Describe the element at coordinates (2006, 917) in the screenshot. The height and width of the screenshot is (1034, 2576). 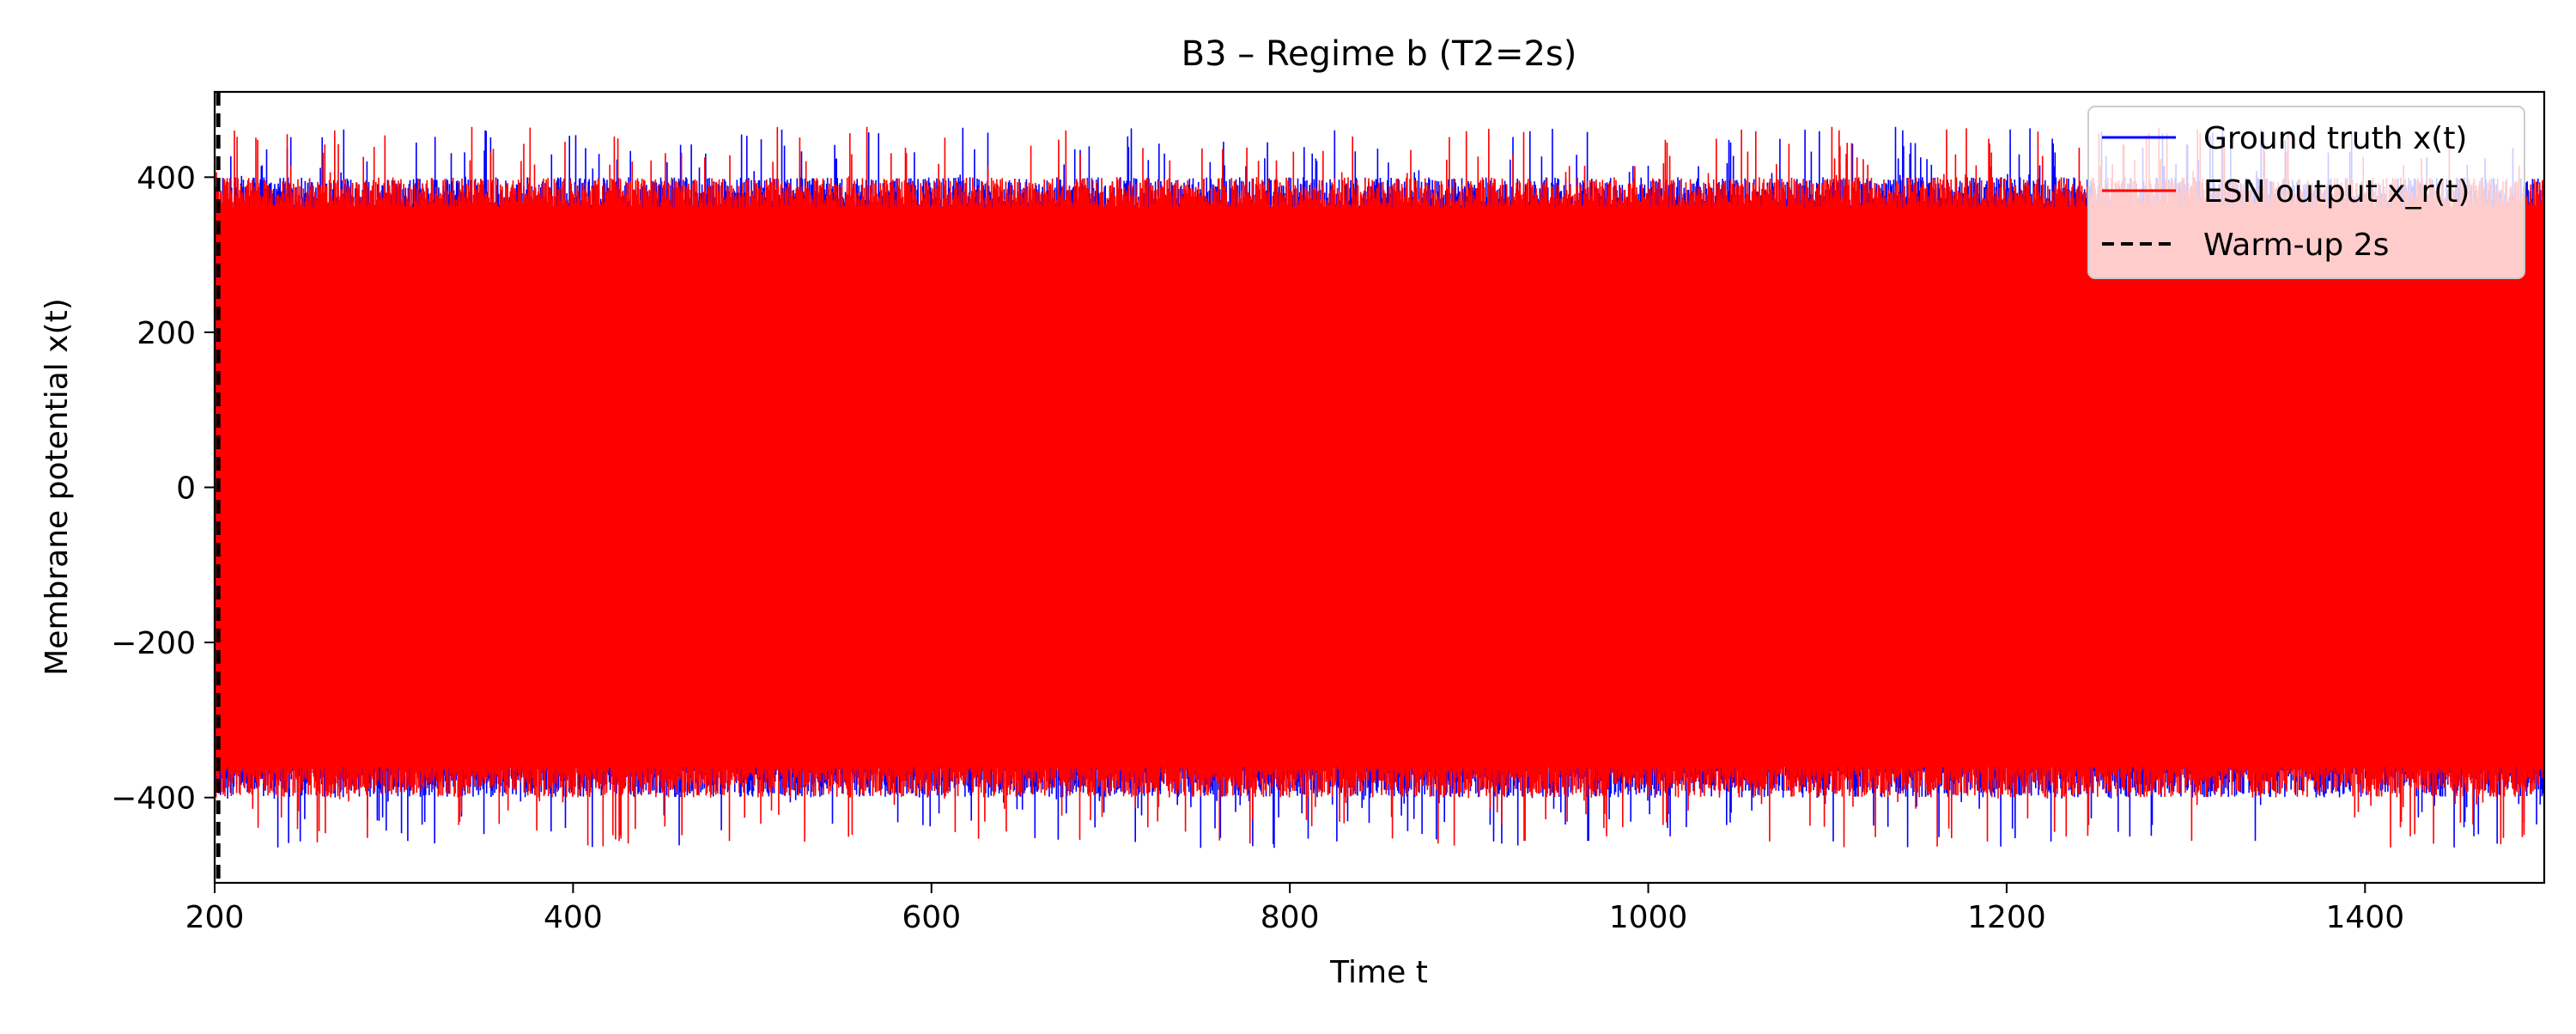
I see `x-tick-label: 1200` at that location.